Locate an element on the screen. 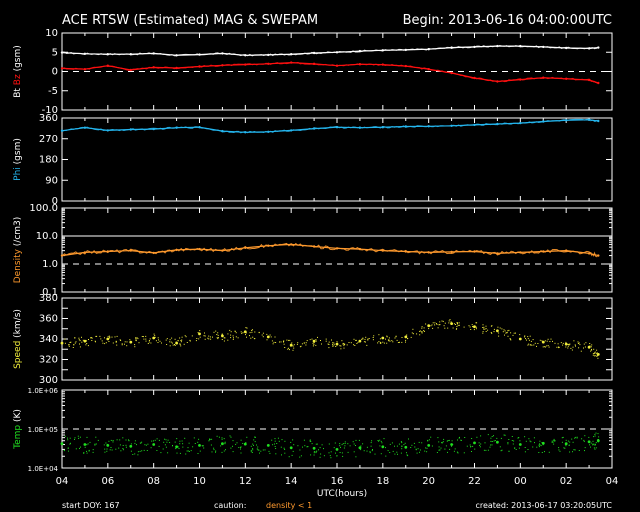 Image resolution: width=640 pixels, height=512 pixels. y-axis-label-temp: Temp (K) is located at coordinates (18, 429).